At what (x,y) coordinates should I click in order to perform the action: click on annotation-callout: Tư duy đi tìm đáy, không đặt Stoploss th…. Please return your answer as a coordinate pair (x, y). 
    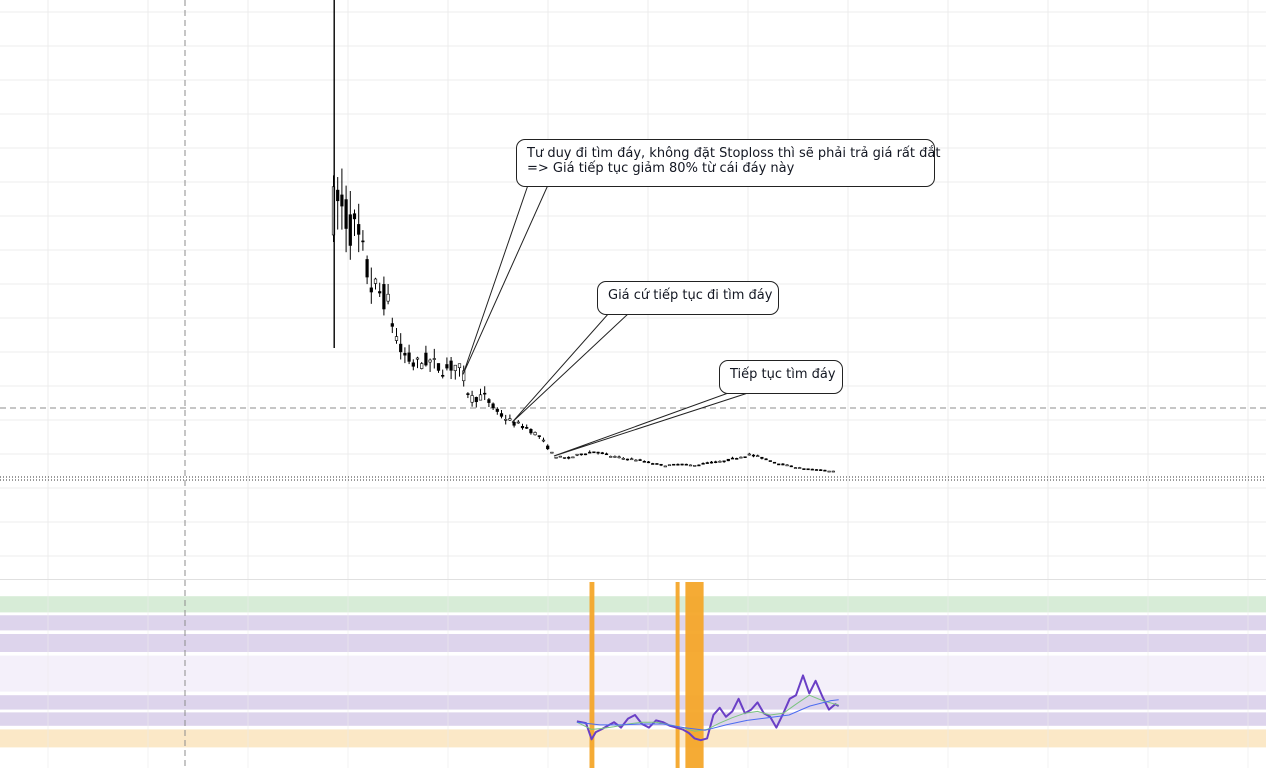
    Looking at the image, I should click on (728, 163).